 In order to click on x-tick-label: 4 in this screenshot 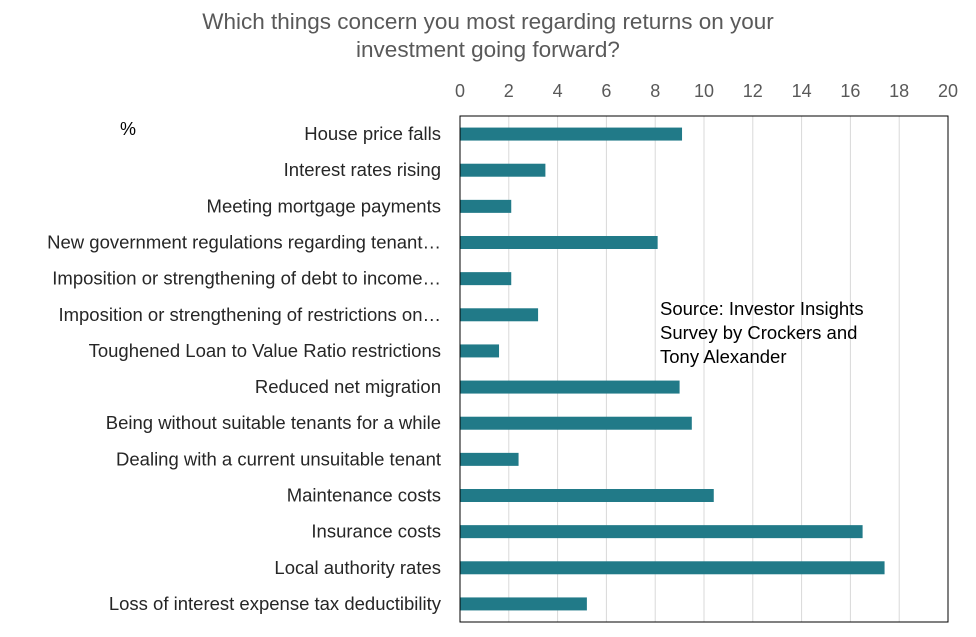, I will do `click(558, 91)`.